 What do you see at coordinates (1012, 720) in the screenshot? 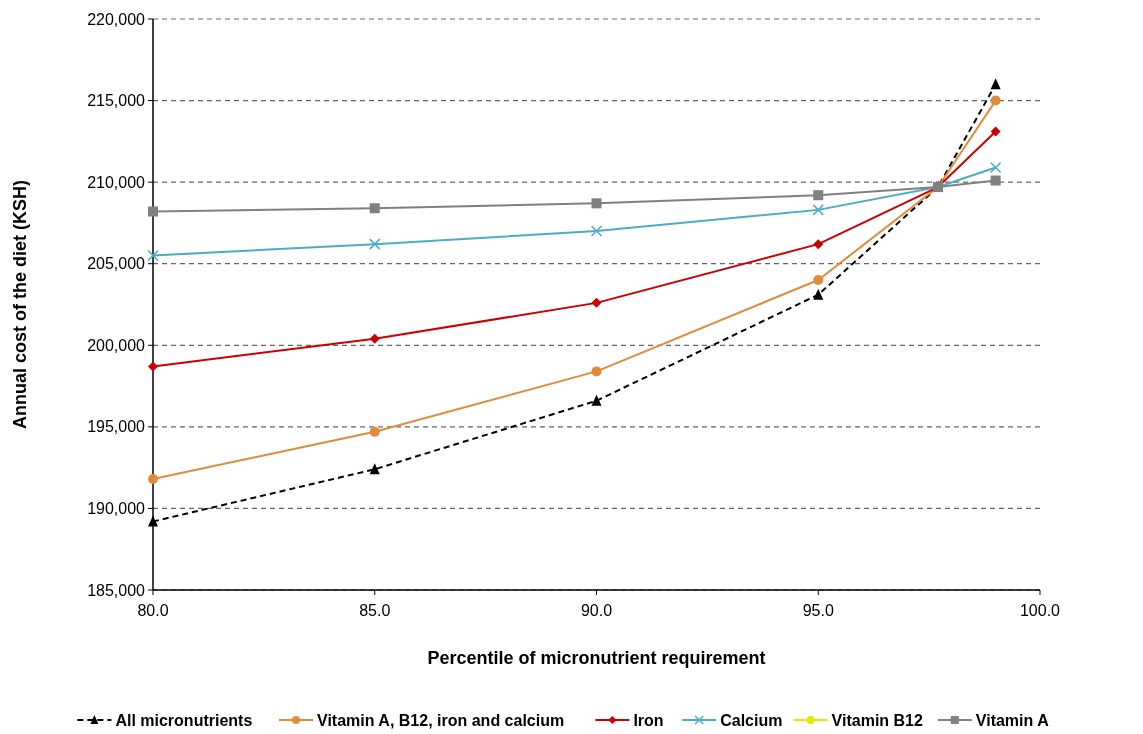
I see `legend-label: Vitamin A` at bounding box center [1012, 720].